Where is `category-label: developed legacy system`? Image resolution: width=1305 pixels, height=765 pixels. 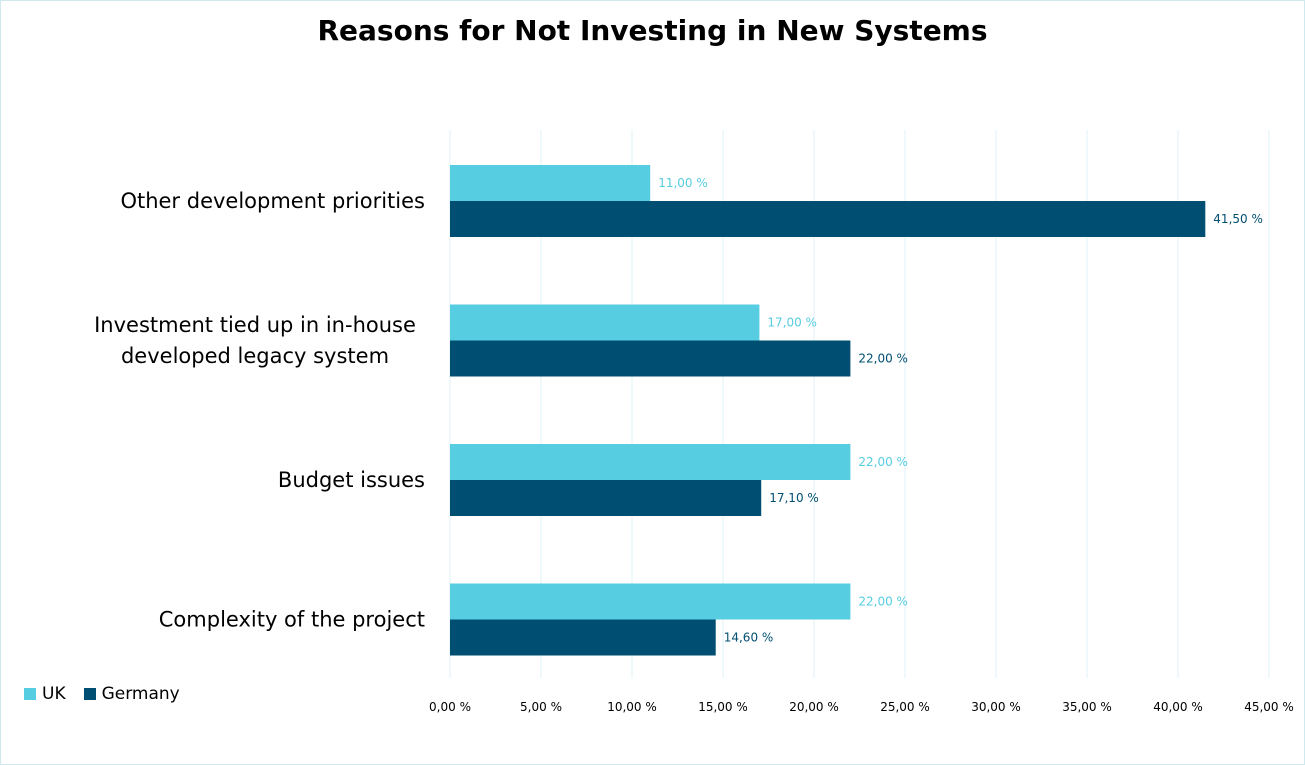
category-label: developed legacy system is located at coordinates (255, 356).